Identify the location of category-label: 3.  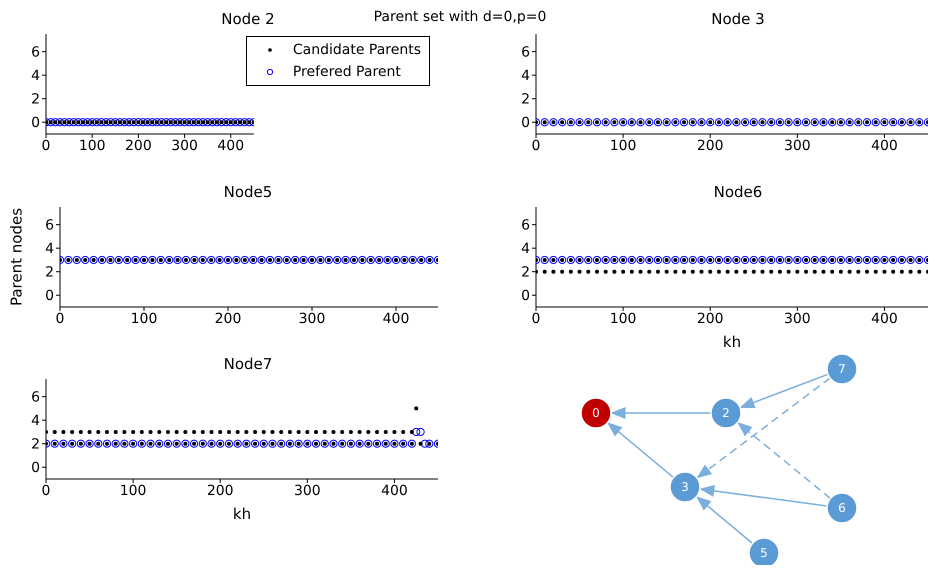
(685, 487).